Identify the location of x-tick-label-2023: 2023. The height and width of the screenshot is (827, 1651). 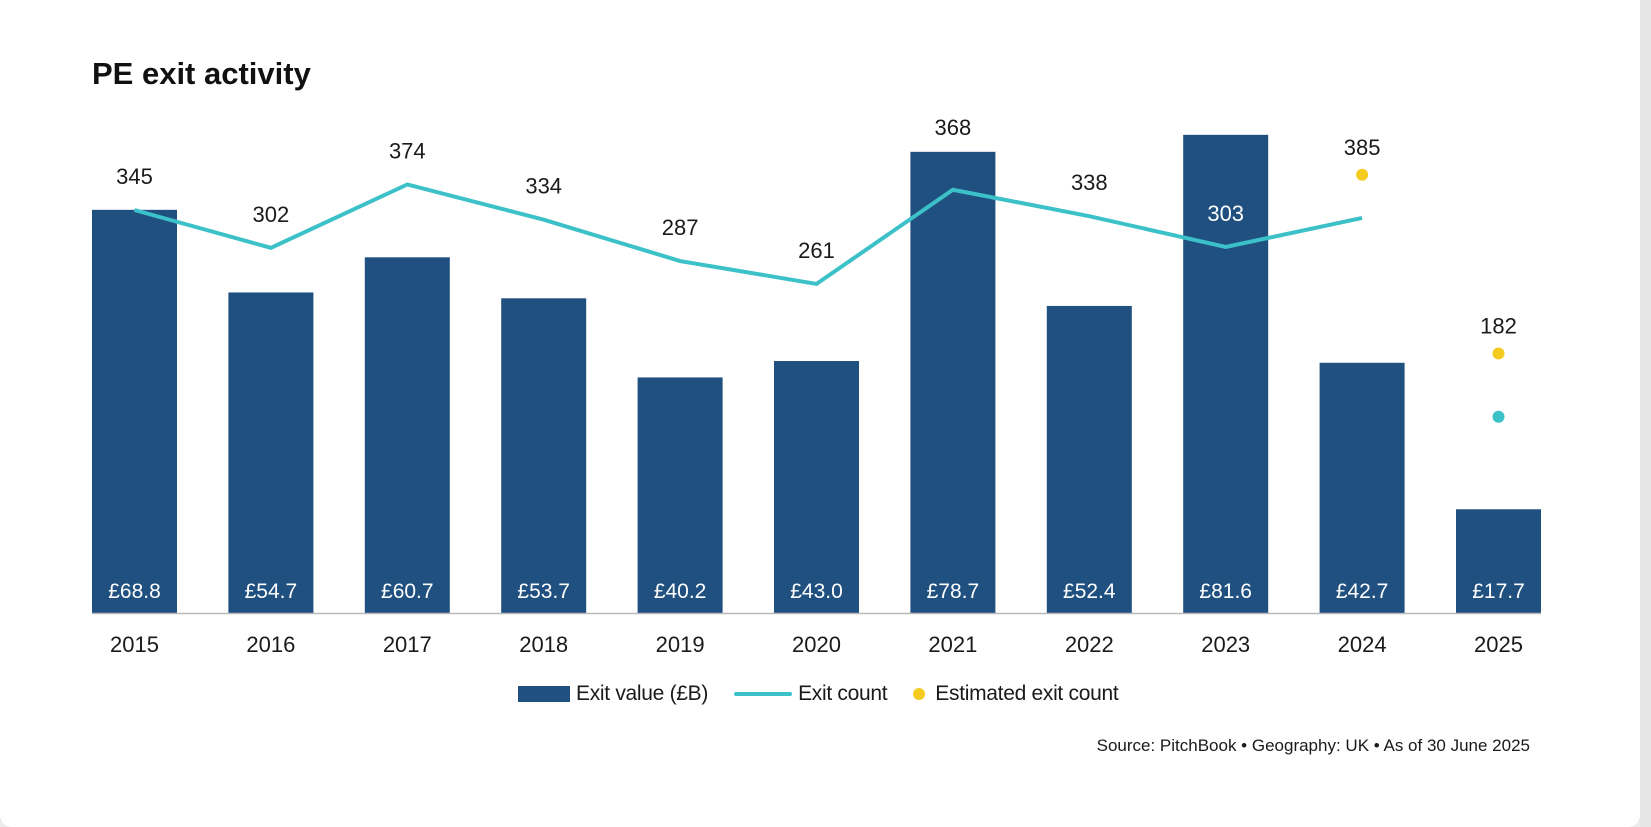
(1225, 644).